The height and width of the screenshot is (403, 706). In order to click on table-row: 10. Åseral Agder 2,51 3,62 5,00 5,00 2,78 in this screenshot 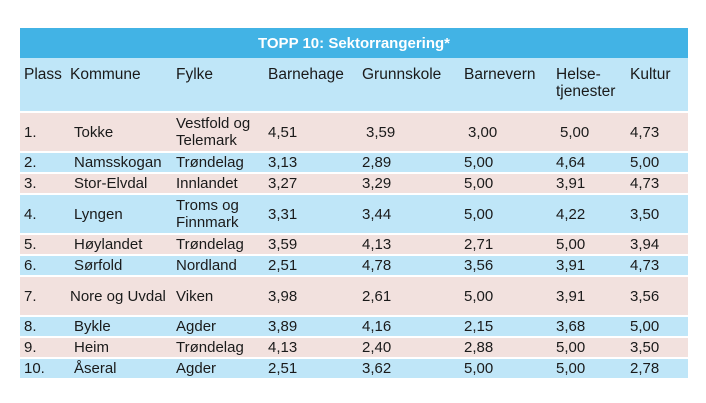, I will do `click(354, 369)`.